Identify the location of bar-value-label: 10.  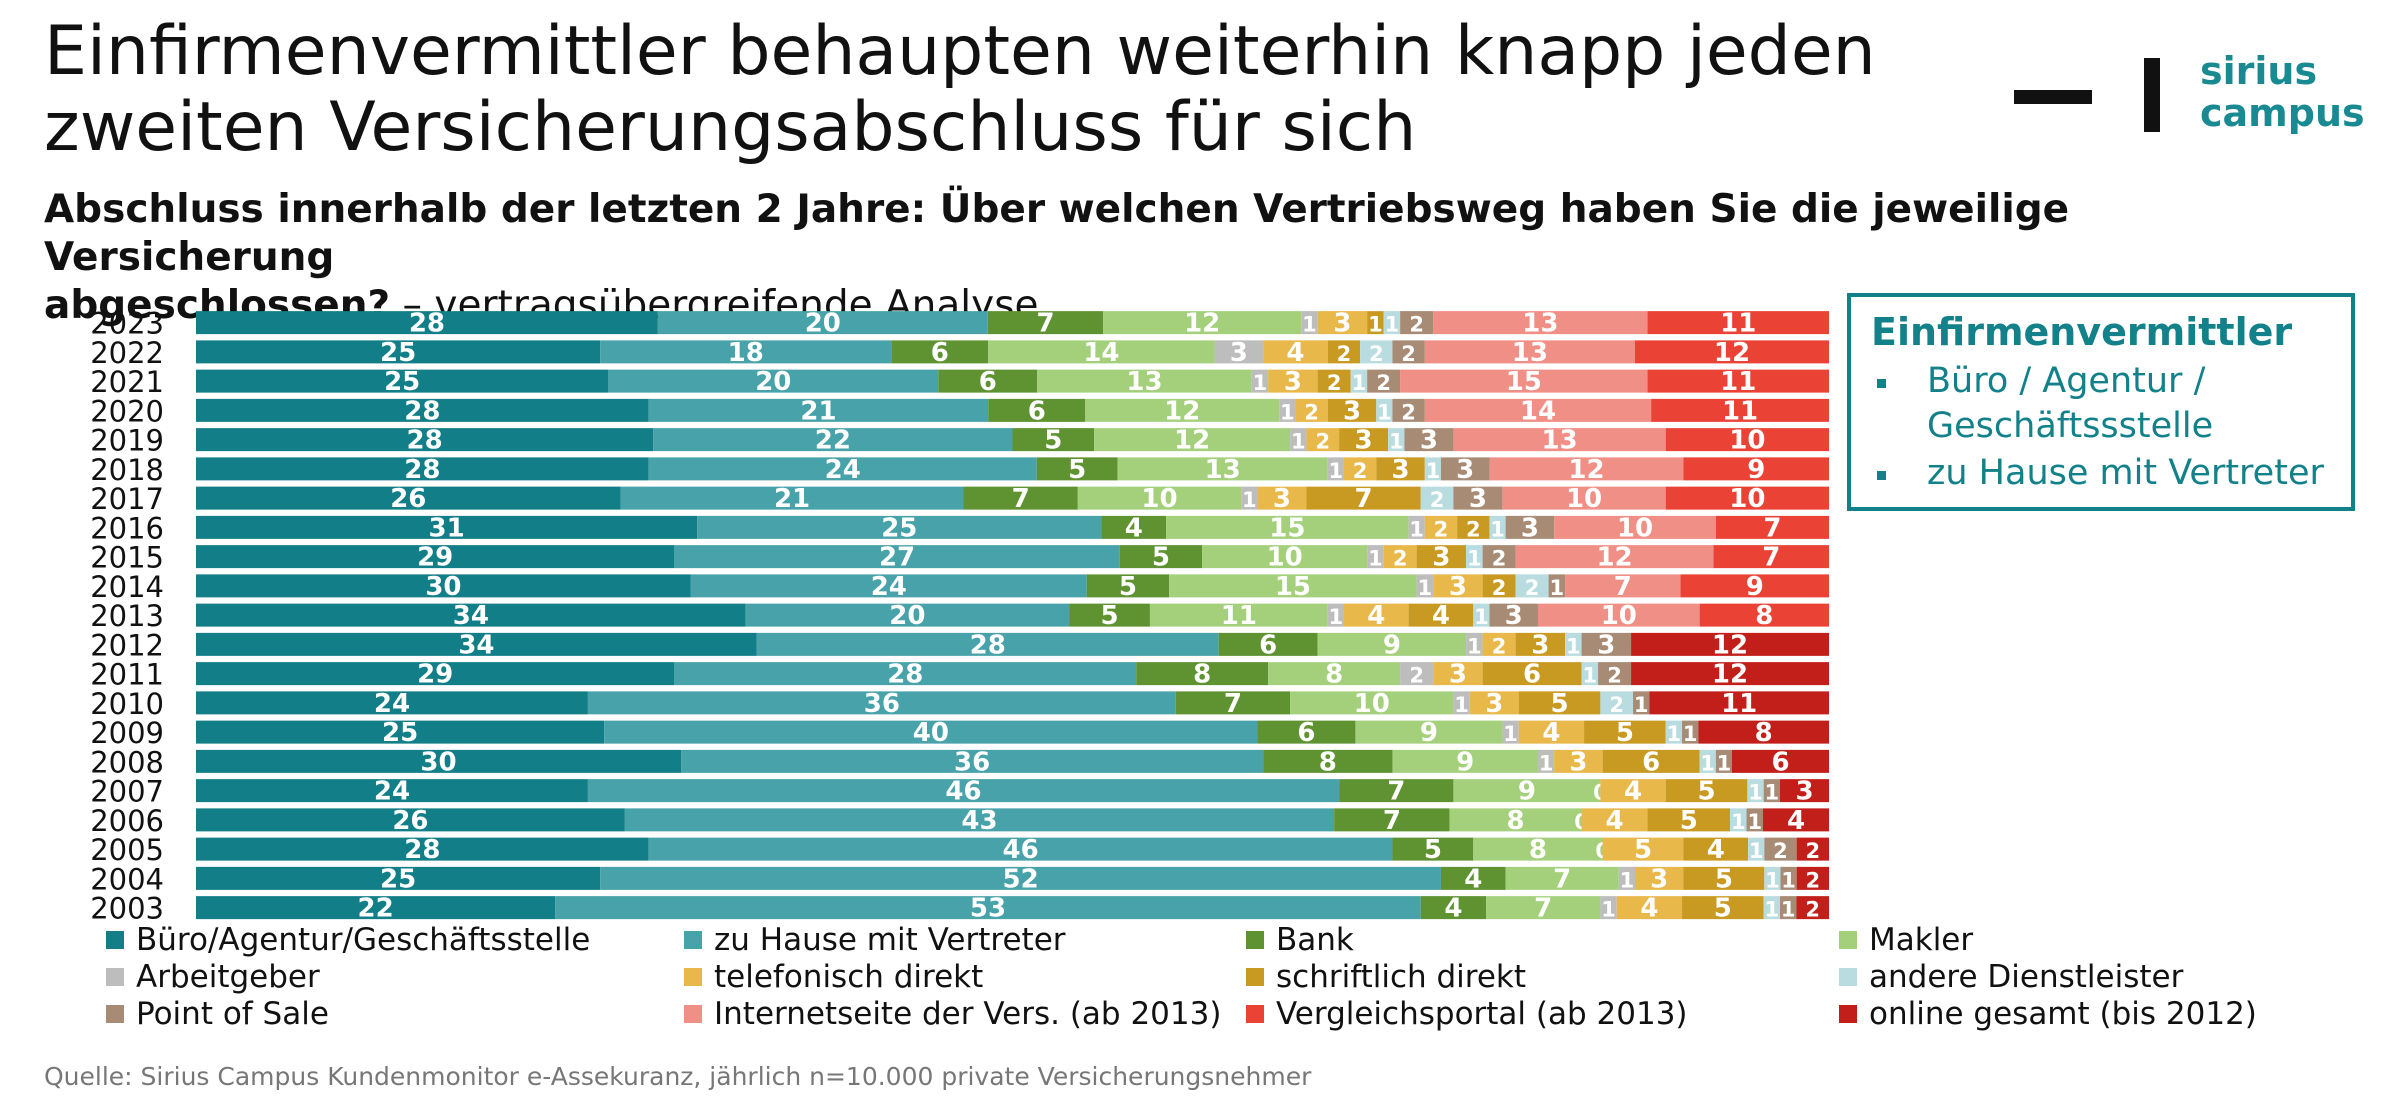
(1159, 499).